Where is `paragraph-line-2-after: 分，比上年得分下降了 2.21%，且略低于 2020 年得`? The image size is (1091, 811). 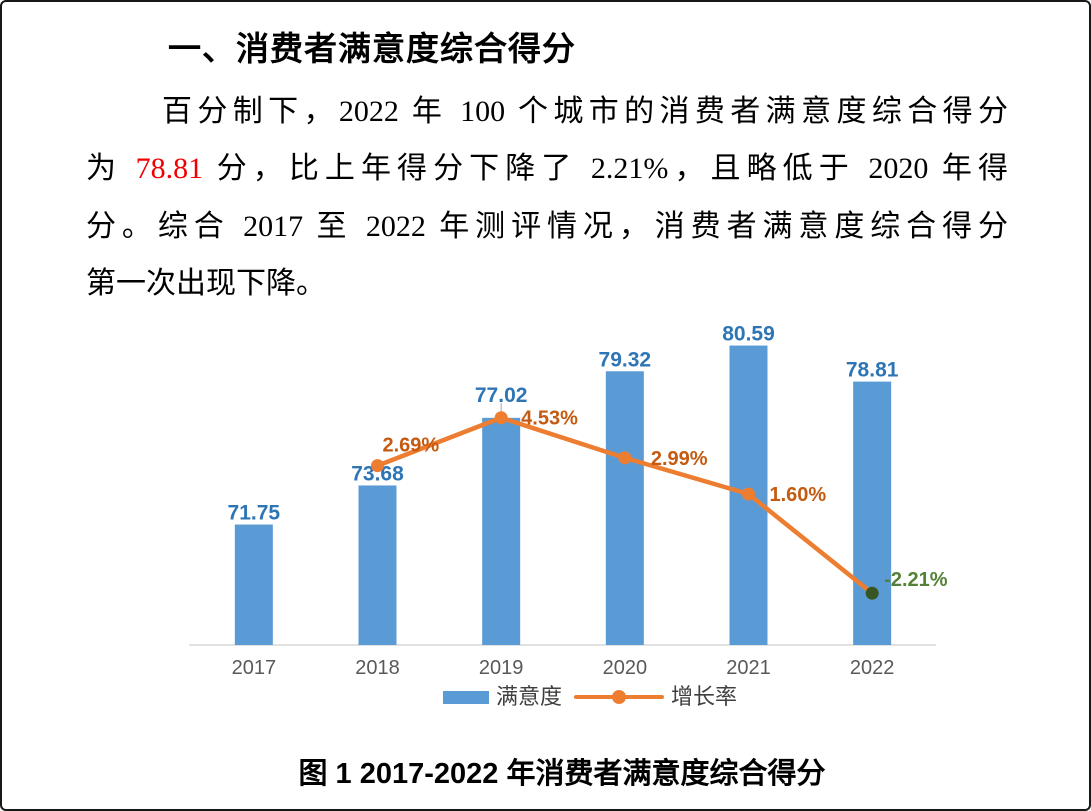
paragraph-line-2-after: 分，比上年得分下降了 2.21%，且略低于 2020 年得 is located at coordinates (605, 168).